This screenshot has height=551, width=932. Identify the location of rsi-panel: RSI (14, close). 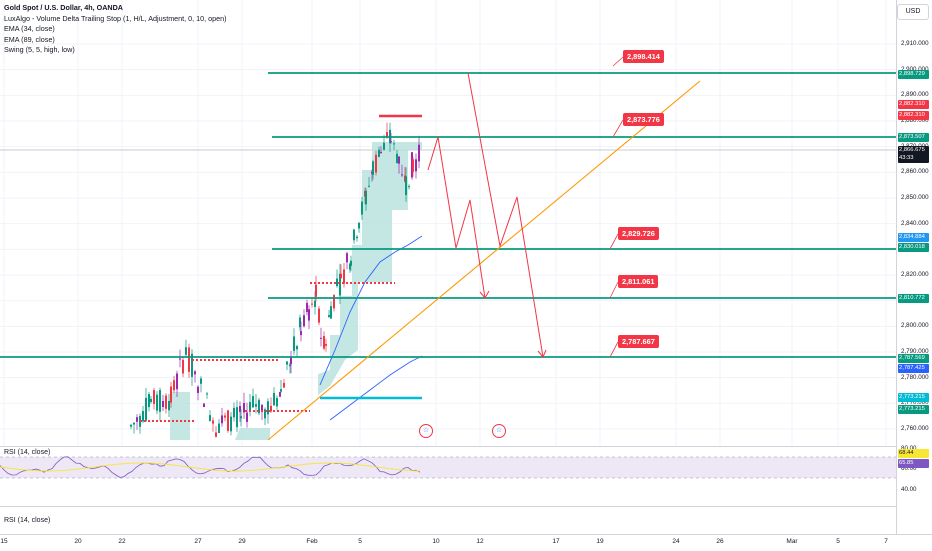
(448, 476).